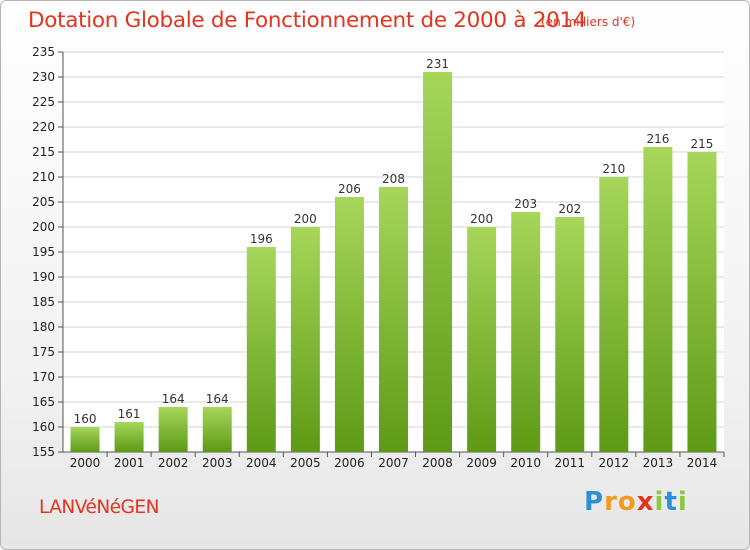 The width and height of the screenshot is (750, 550). What do you see at coordinates (43, 352) in the screenshot?
I see `y-tick-label: 175` at bounding box center [43, 352].